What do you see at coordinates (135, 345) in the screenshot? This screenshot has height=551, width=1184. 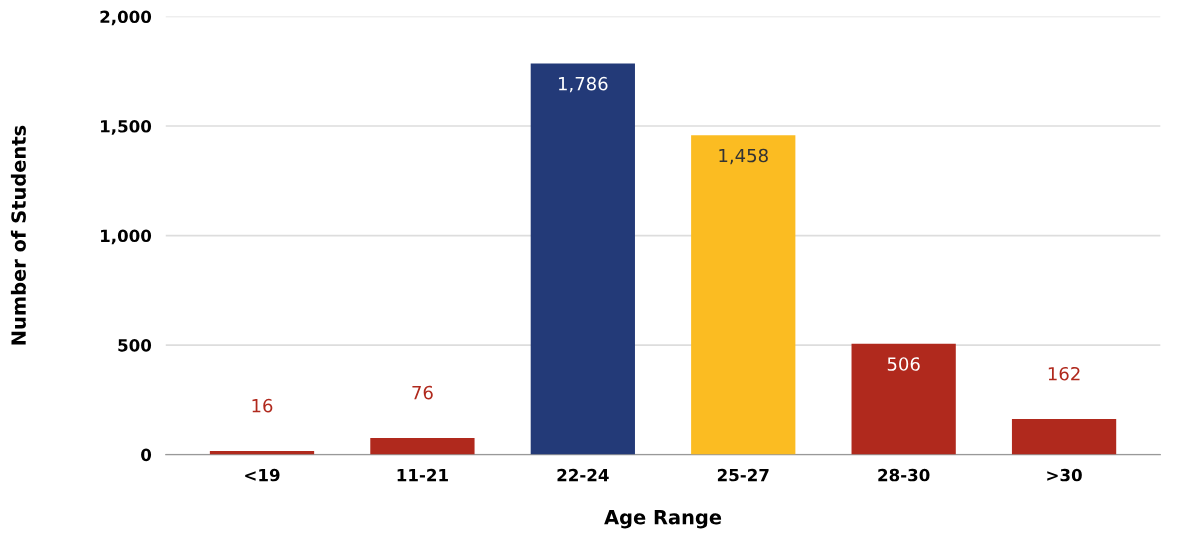 I see `y-tick-label: 500` at bounding box center [135, 345].